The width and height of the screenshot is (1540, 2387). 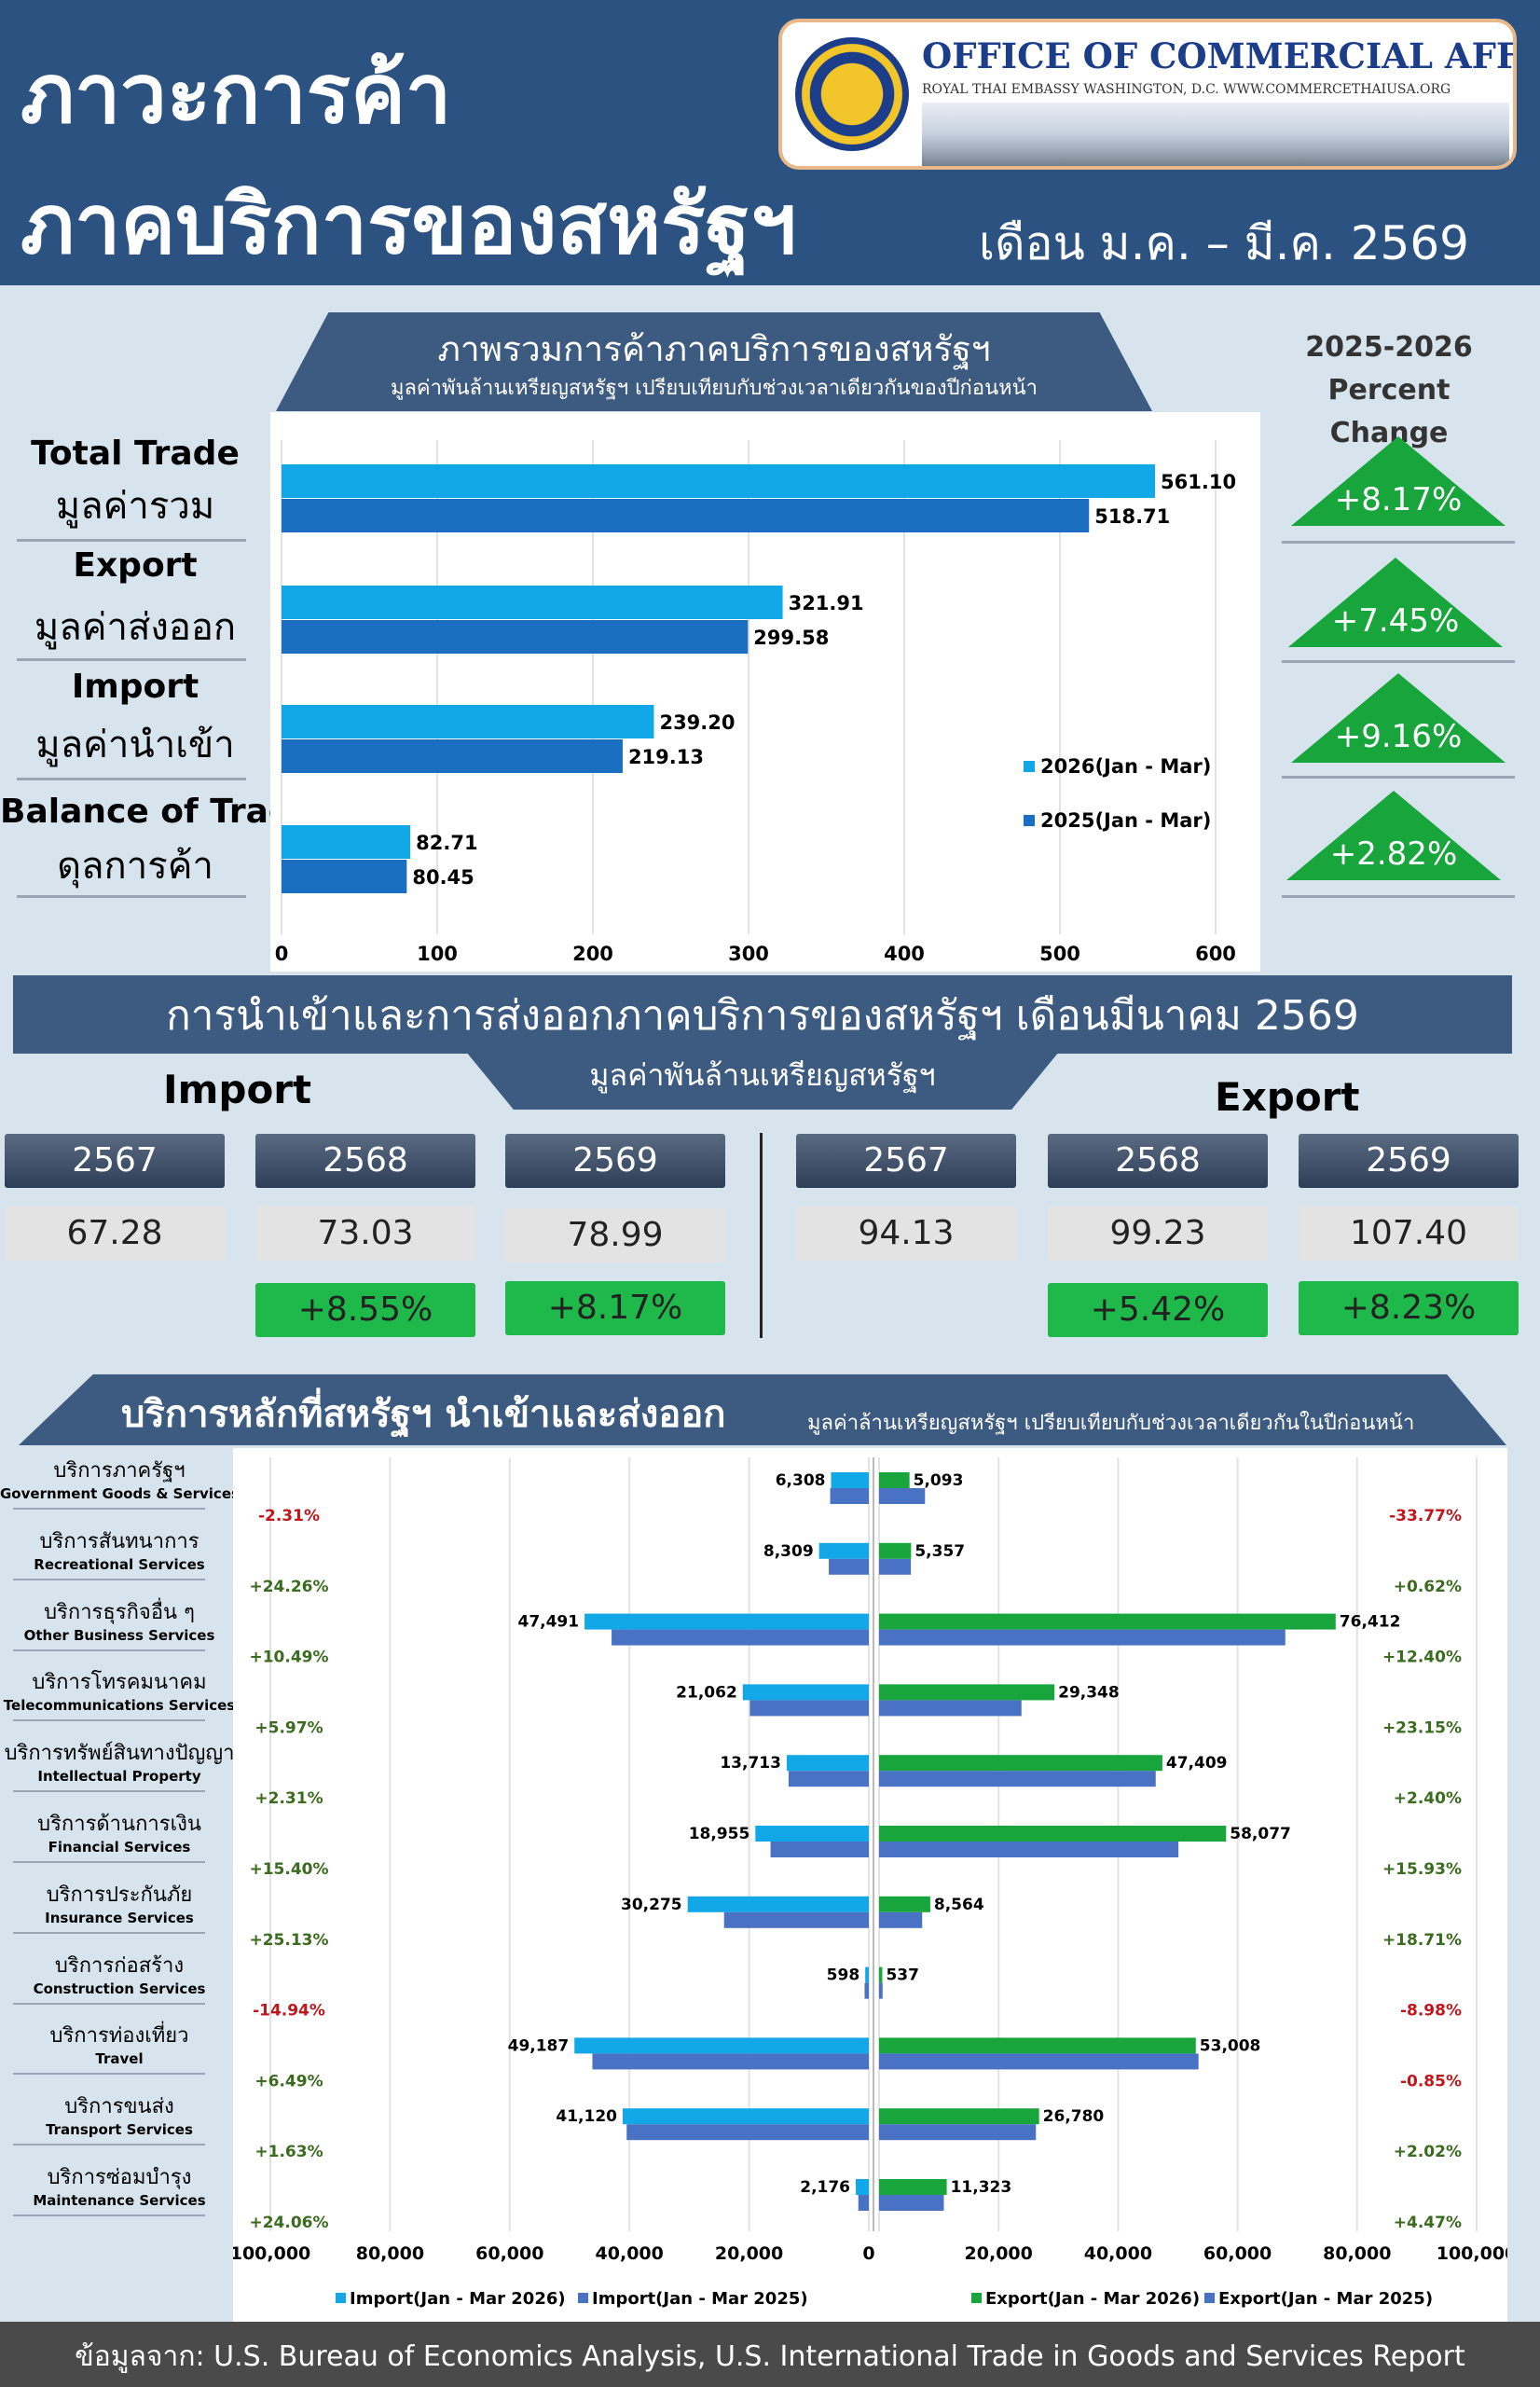 I want to click on category-label-th: บริการทรัพย์สินทางปัญญา, so click(x=119, y=1754).